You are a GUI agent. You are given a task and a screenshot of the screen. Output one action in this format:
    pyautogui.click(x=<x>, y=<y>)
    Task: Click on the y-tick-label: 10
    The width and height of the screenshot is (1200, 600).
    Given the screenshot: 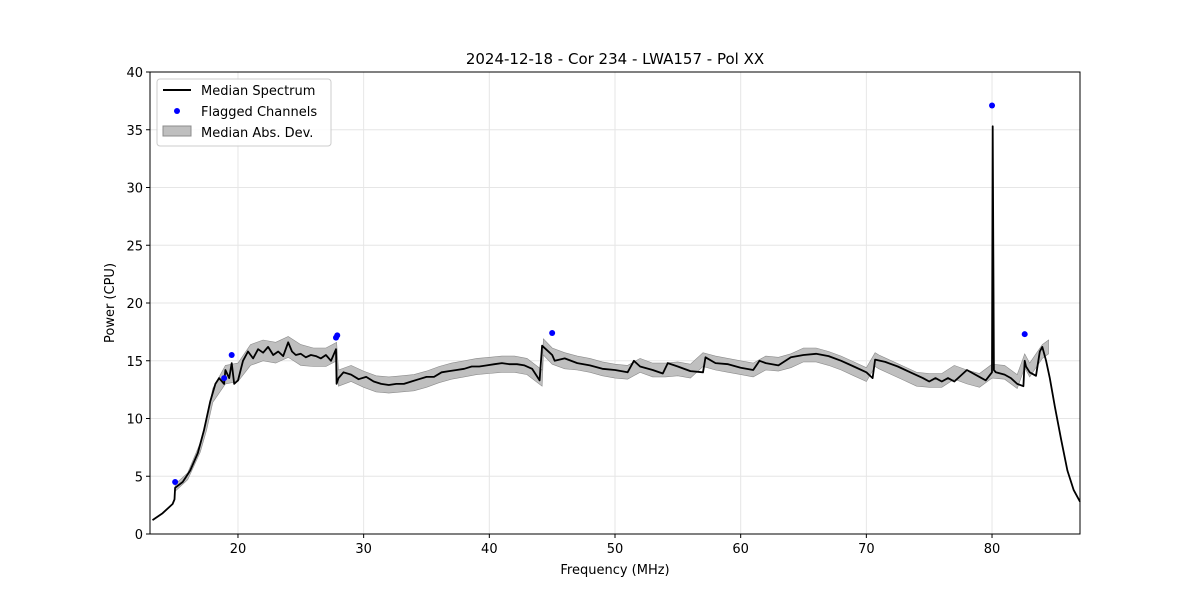 What is the action you would take?
    pyautogui.click(x=134, y=420)
    